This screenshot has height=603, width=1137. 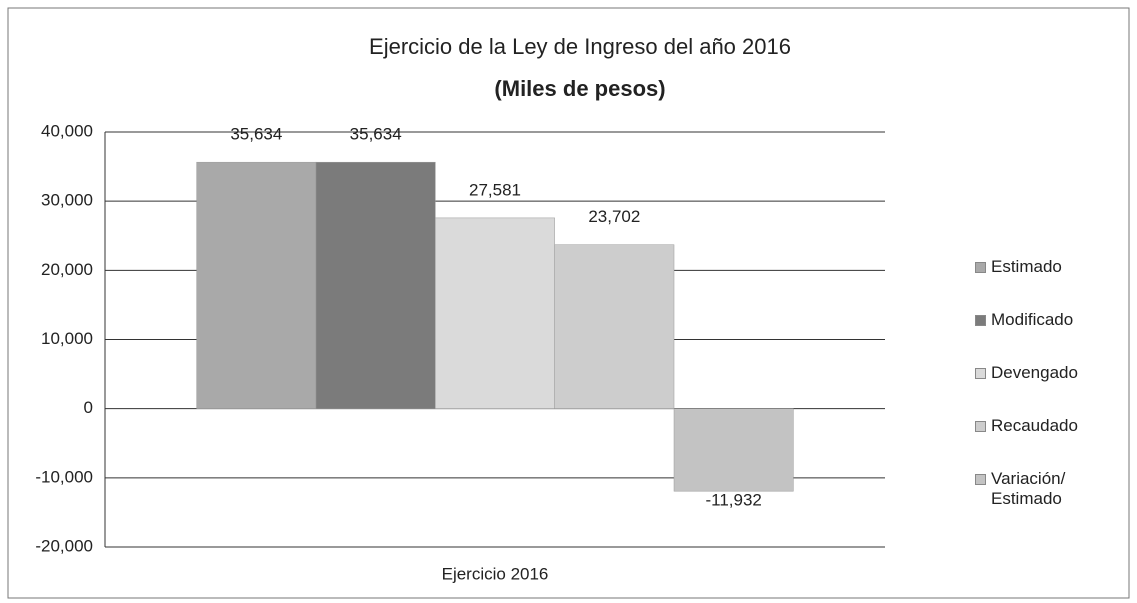 I want to click on data-label: -11,932, so click(x=733, y=500).